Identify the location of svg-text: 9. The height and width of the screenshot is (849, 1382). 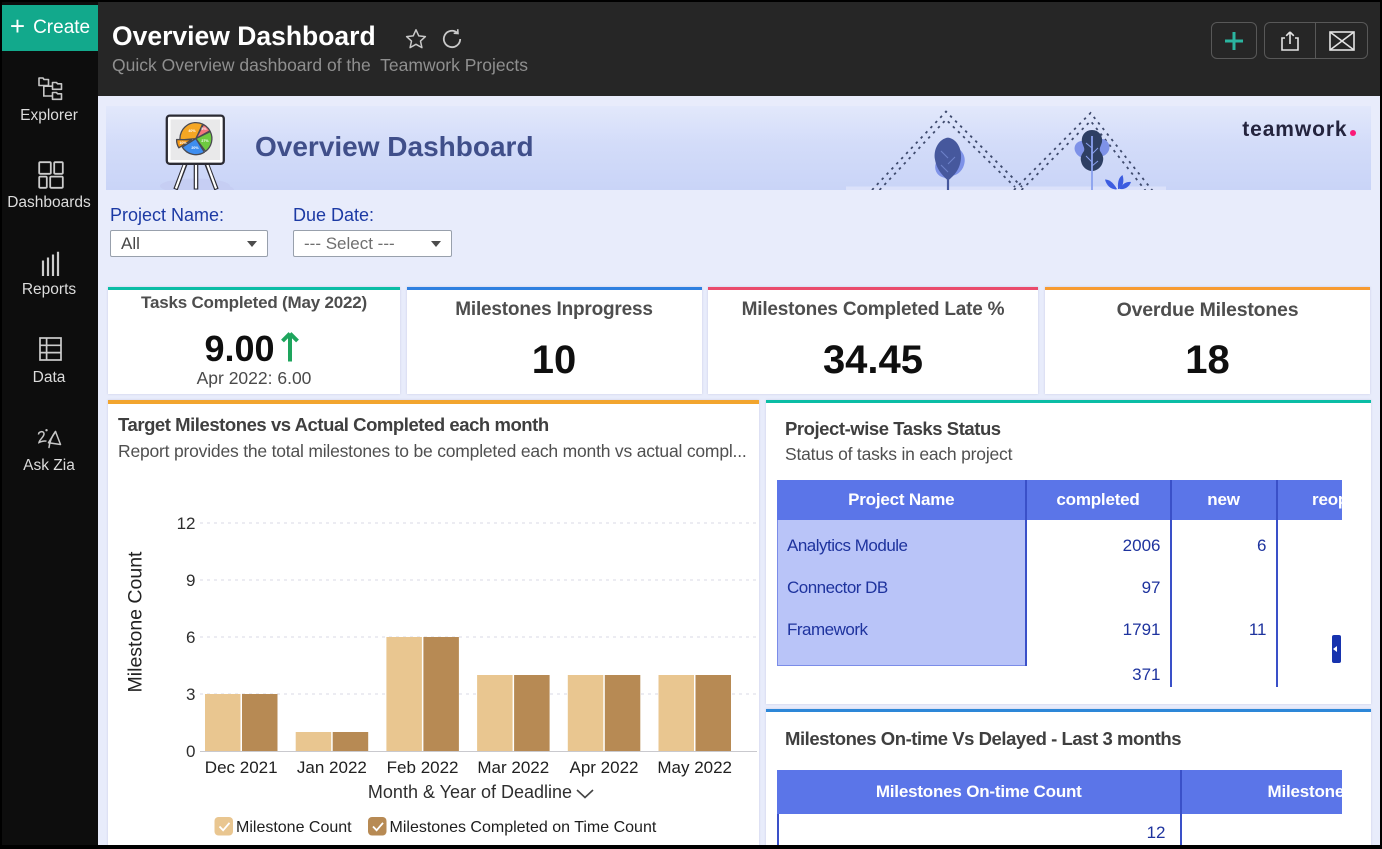
(190, 580).